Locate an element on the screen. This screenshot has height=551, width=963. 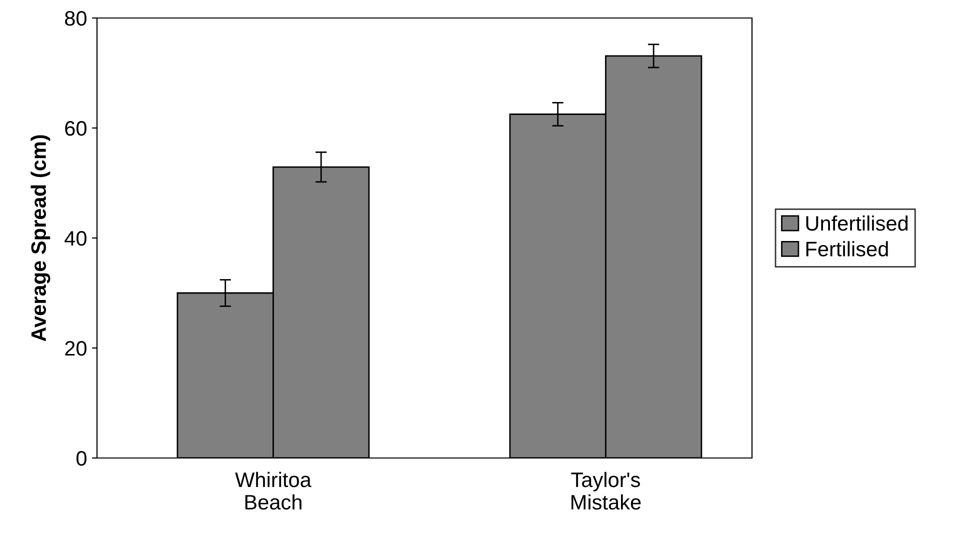
x-tick-label: Taylor's Mistake is located at coordinates (606, 491).